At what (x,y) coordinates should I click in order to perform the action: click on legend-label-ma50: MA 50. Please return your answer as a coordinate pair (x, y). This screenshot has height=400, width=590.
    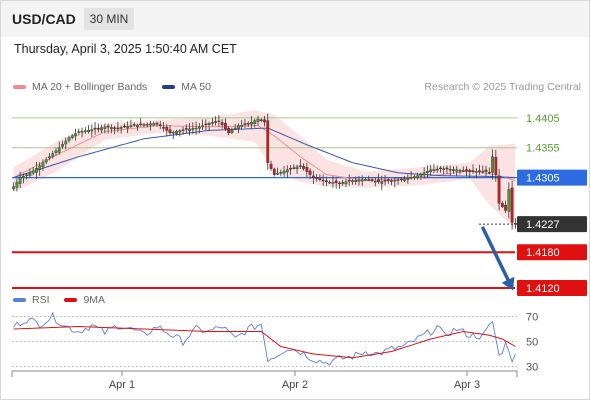
    Looking at the image, I should click on (196, 87).